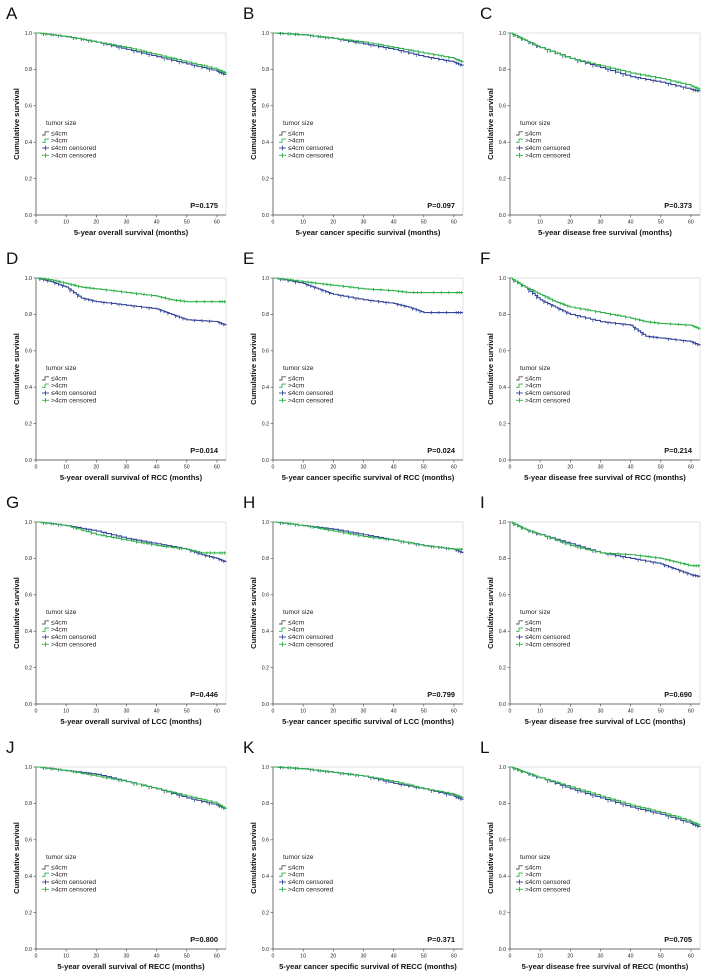  I want to click on p-value: P=0.371, so click(441, 939).